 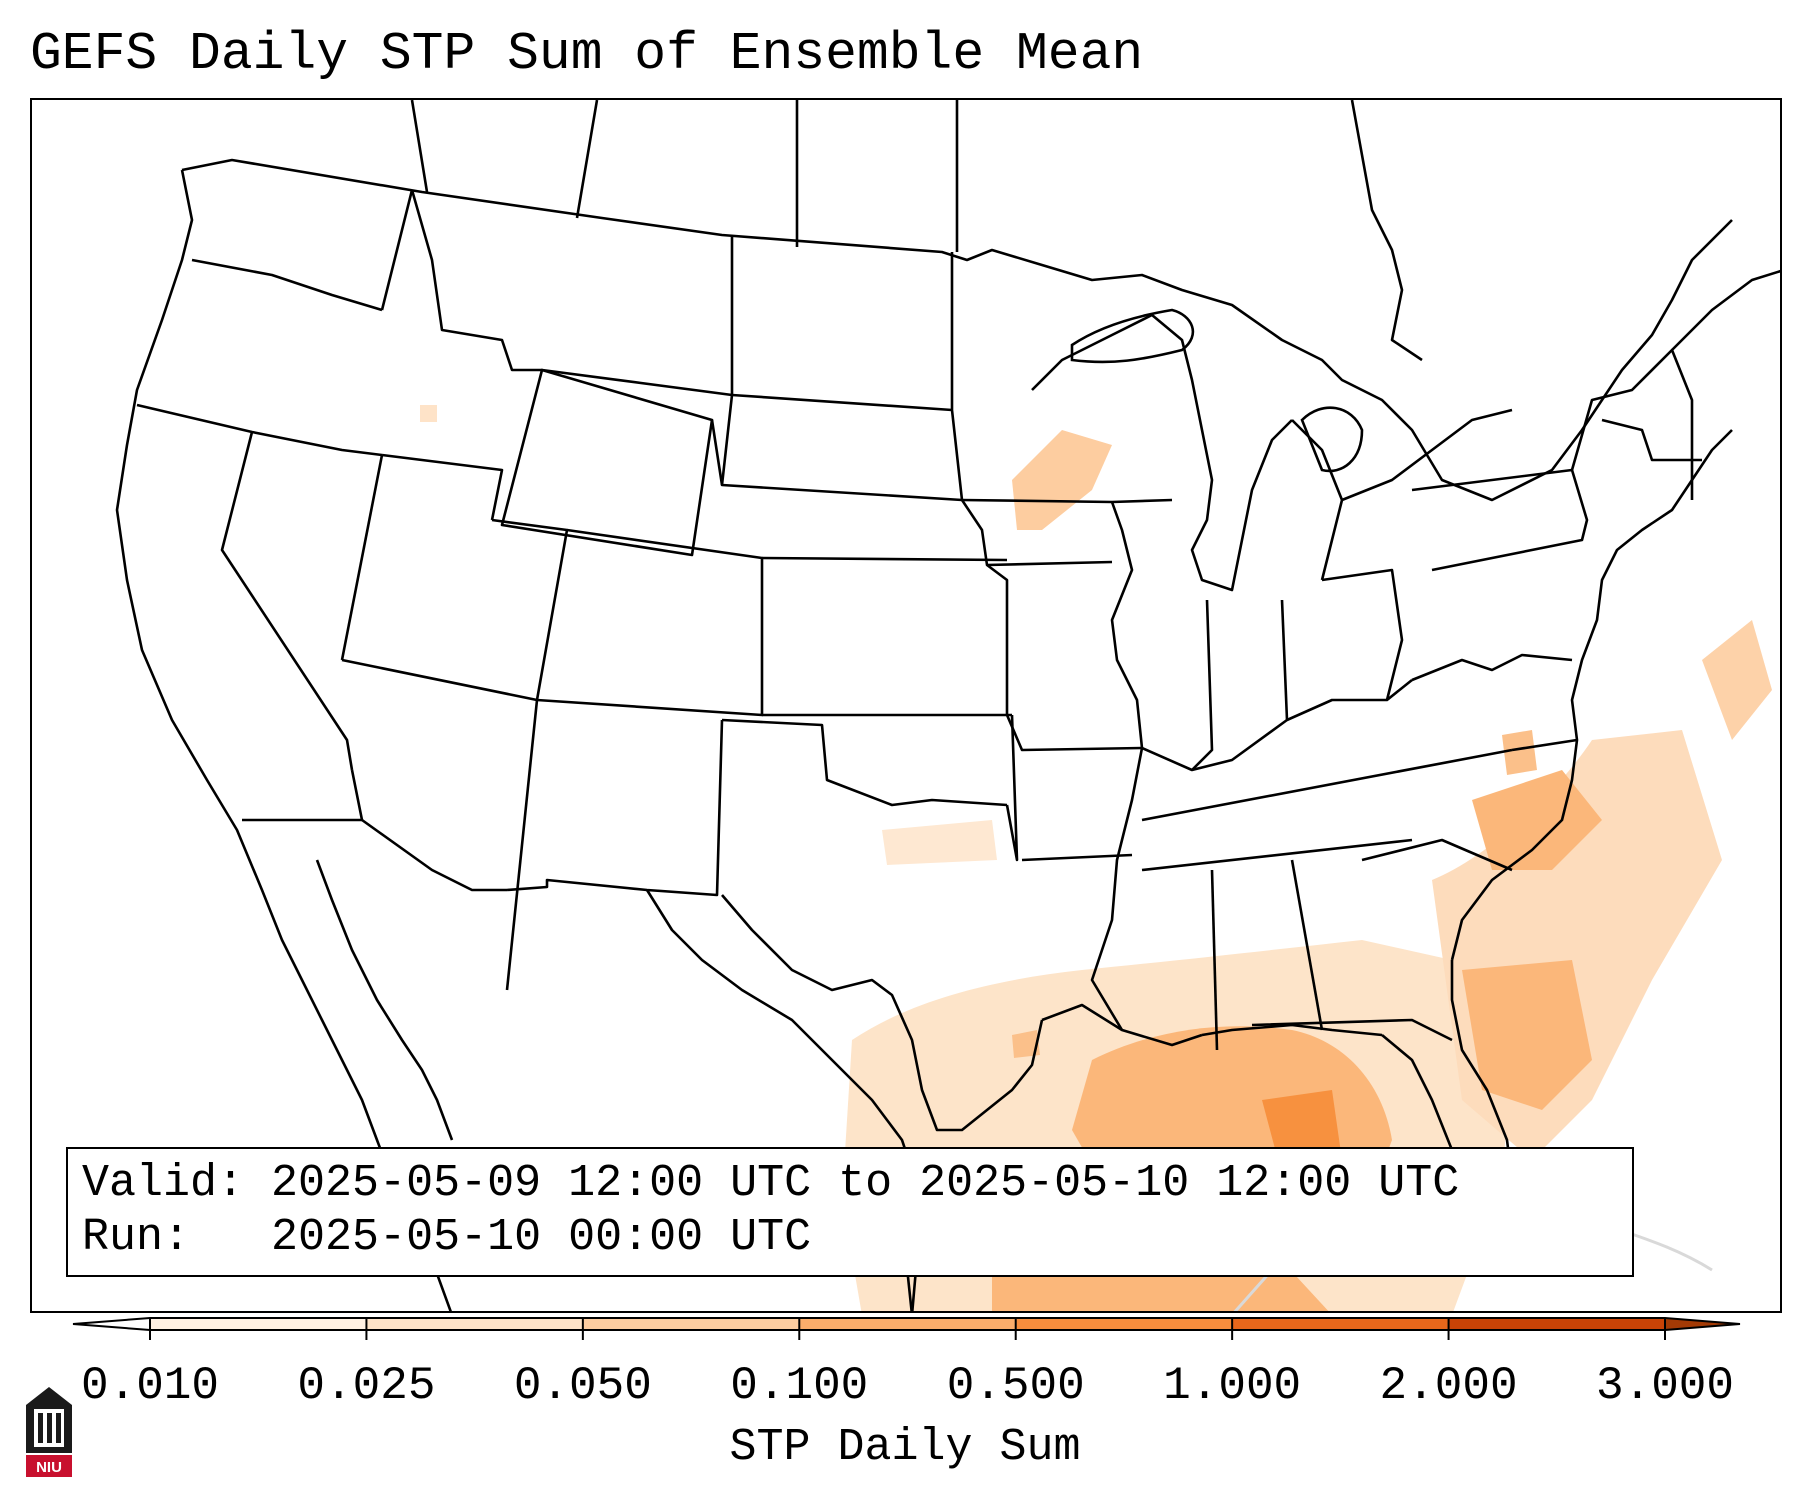 What do you see at coordinates (587, 54) in the screenshot?
I see `map-title: GEFS Daily STP Sum of Ensemble Mean` at bounding box center [587, 54].